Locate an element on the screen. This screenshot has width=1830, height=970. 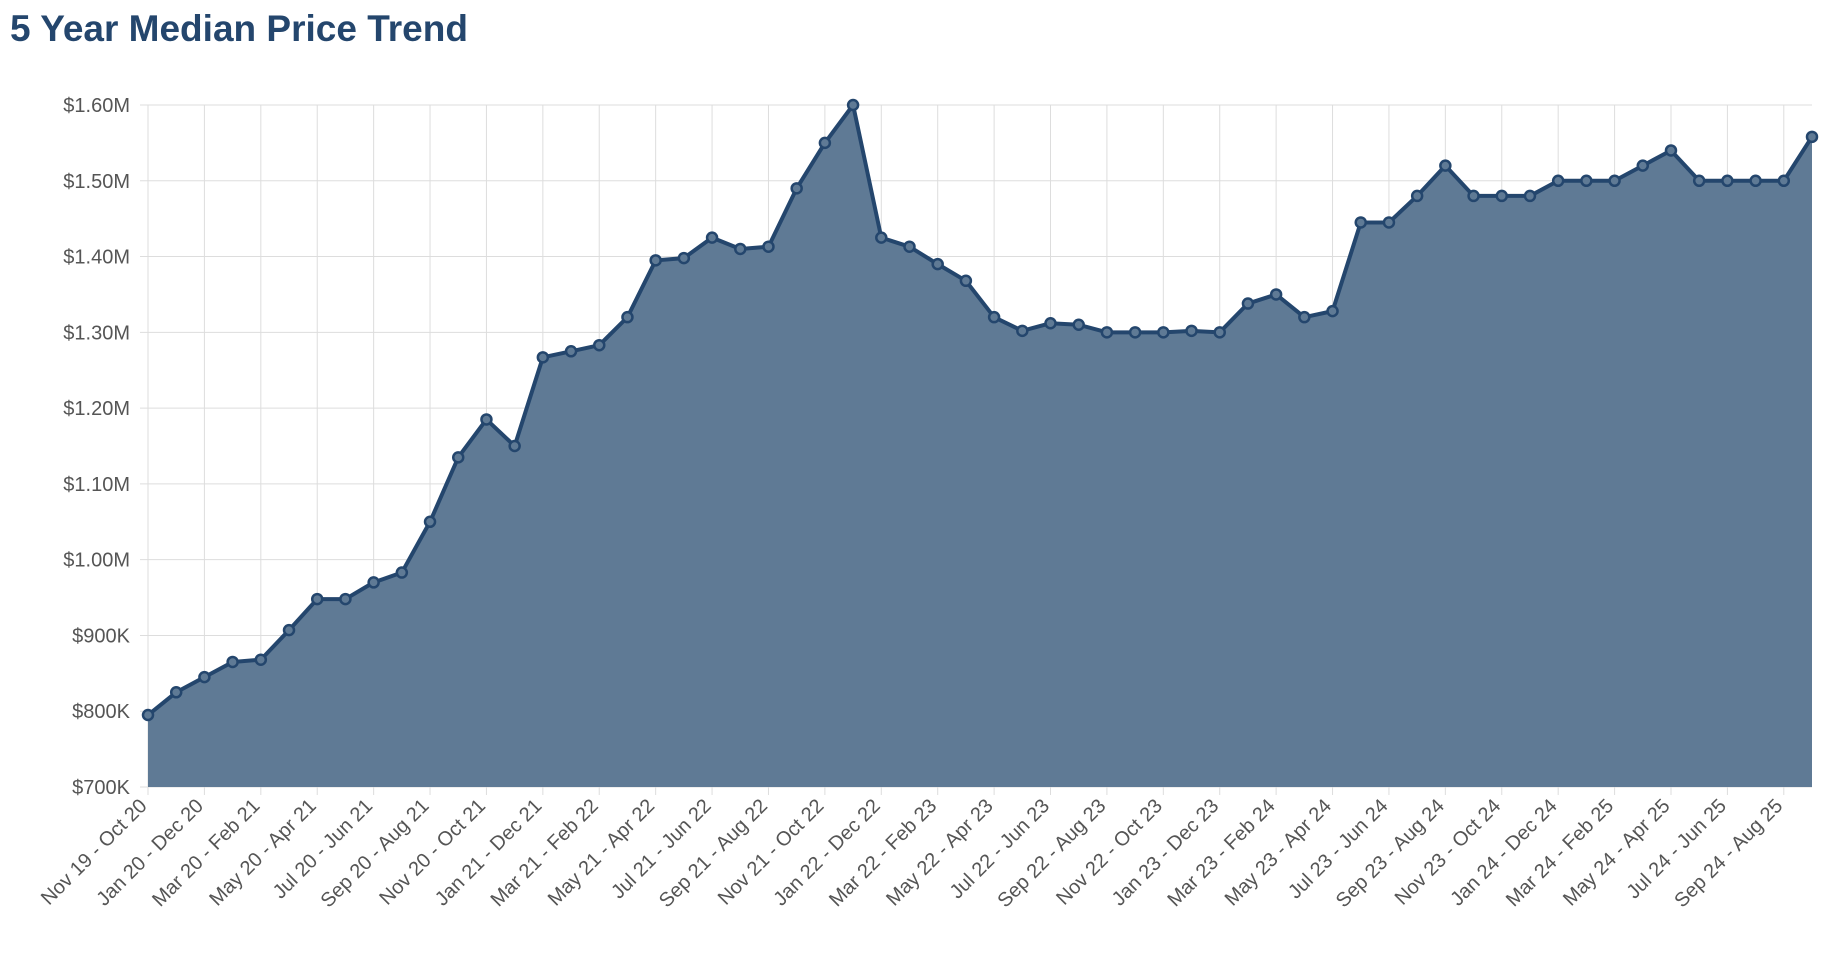
x-tick-label: Jul 22 - Jun 23 is located at coordinates (1000, 849).